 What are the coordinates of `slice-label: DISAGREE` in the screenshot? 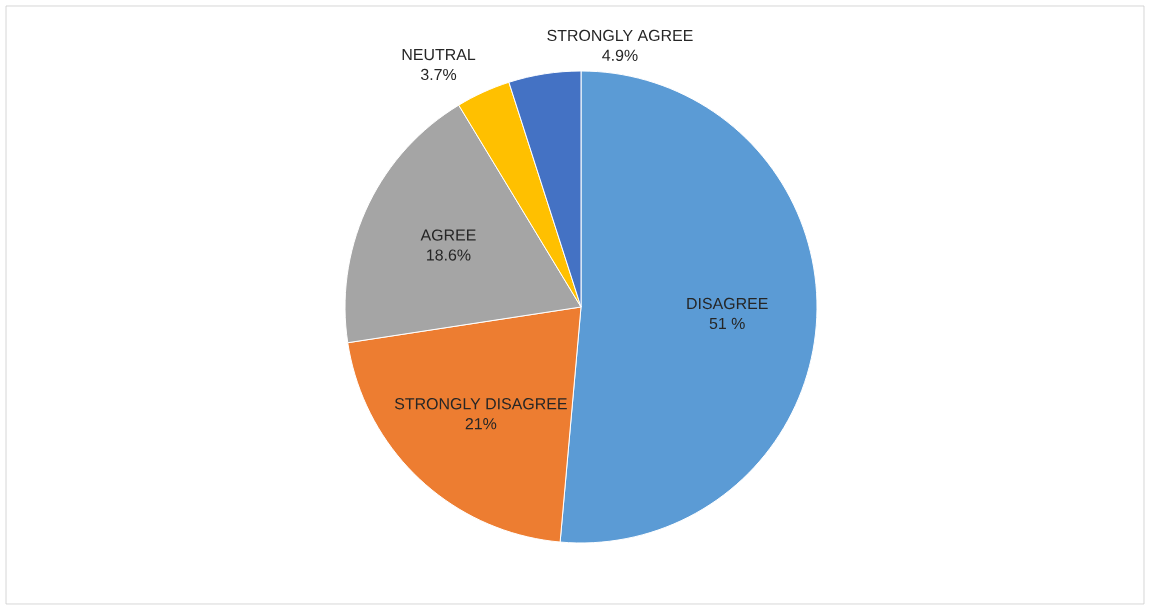 It's located at (727, 303).